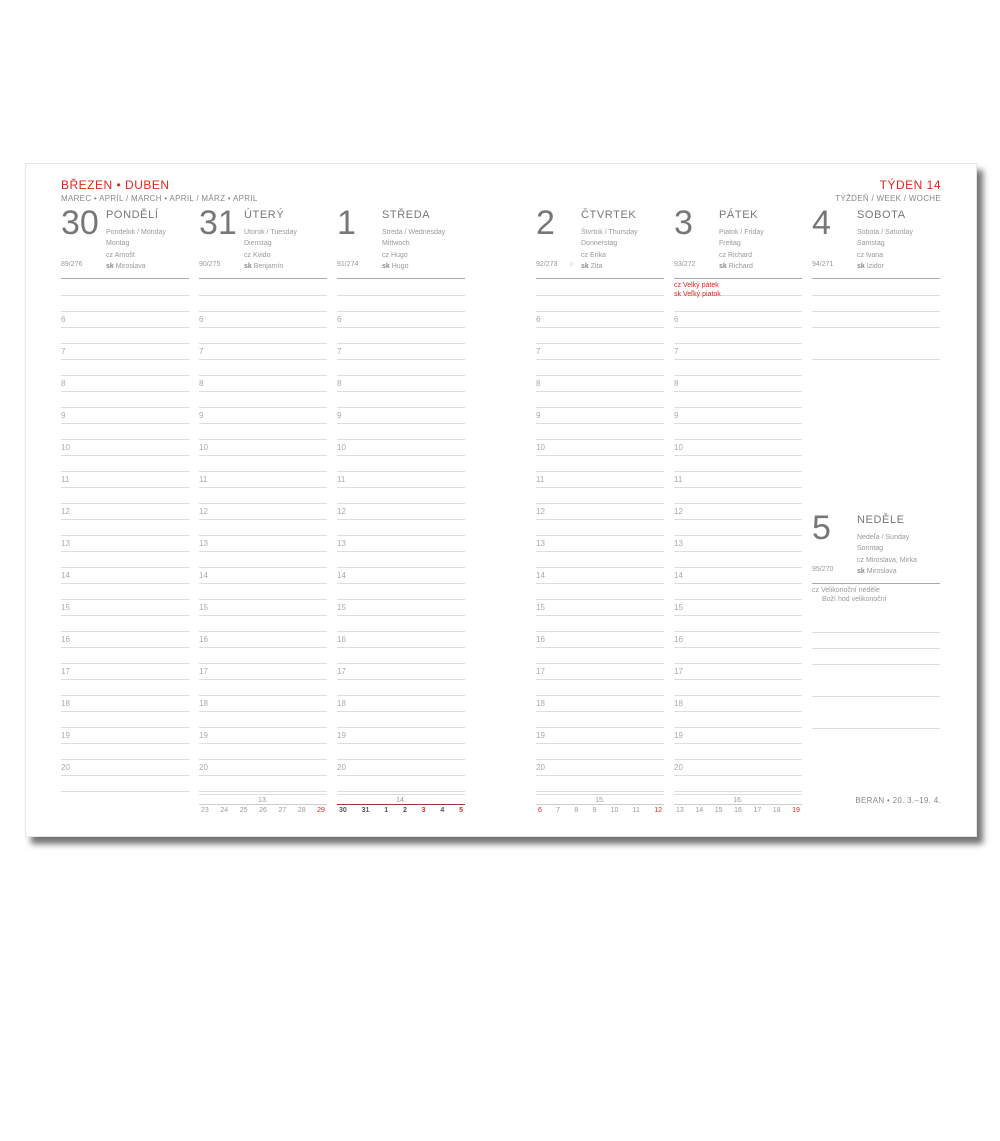  What do you see at coordinates (757, 810) in the screenshot?
I see `mini-day: 17` at bounding box center [757, 810].